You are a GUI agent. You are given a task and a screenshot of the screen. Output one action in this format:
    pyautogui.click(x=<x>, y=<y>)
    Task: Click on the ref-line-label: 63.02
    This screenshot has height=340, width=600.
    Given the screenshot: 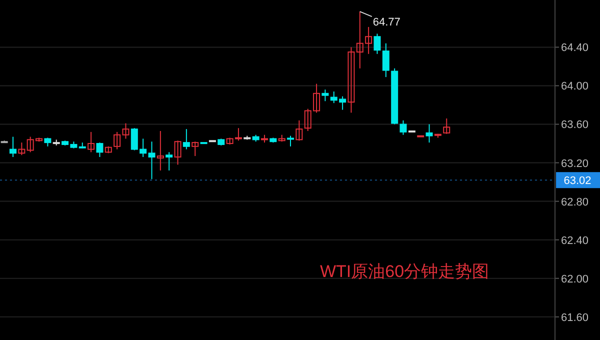 What is the action you would take?
    pyautogui.click(x=578, y=181)
    